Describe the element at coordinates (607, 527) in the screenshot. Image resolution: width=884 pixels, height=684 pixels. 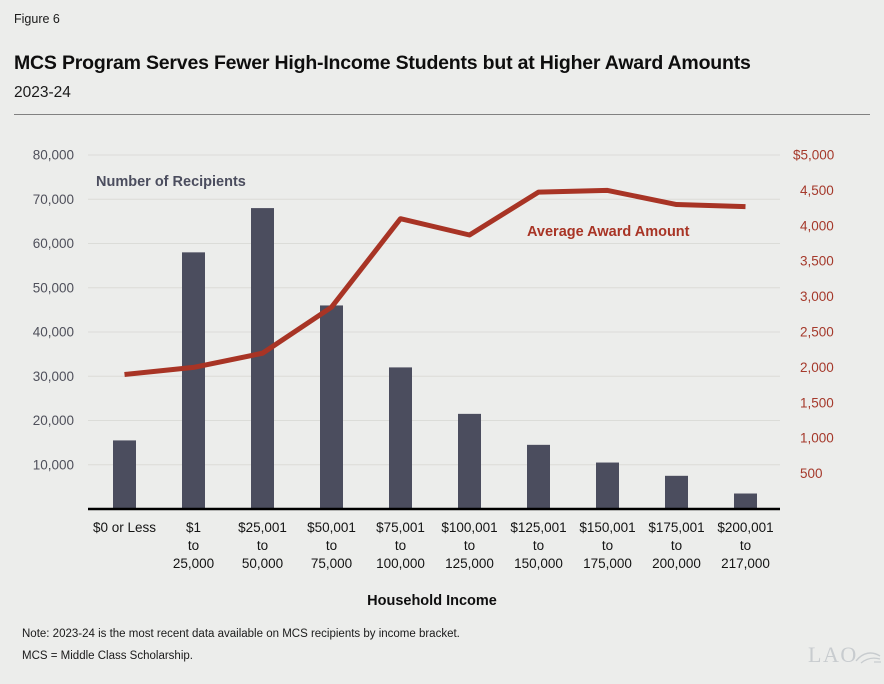
I see `x-category-label: $150,001` at that location.